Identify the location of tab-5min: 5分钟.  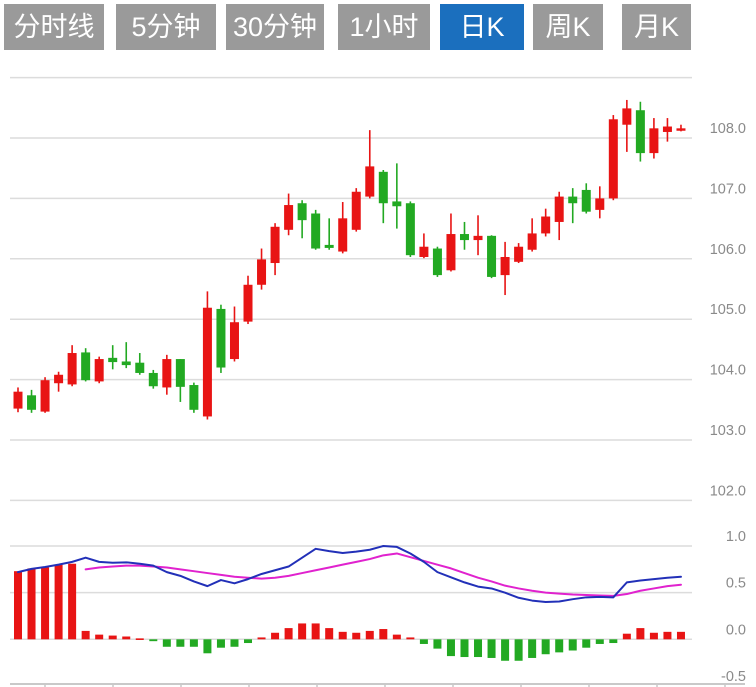
(166, 27).